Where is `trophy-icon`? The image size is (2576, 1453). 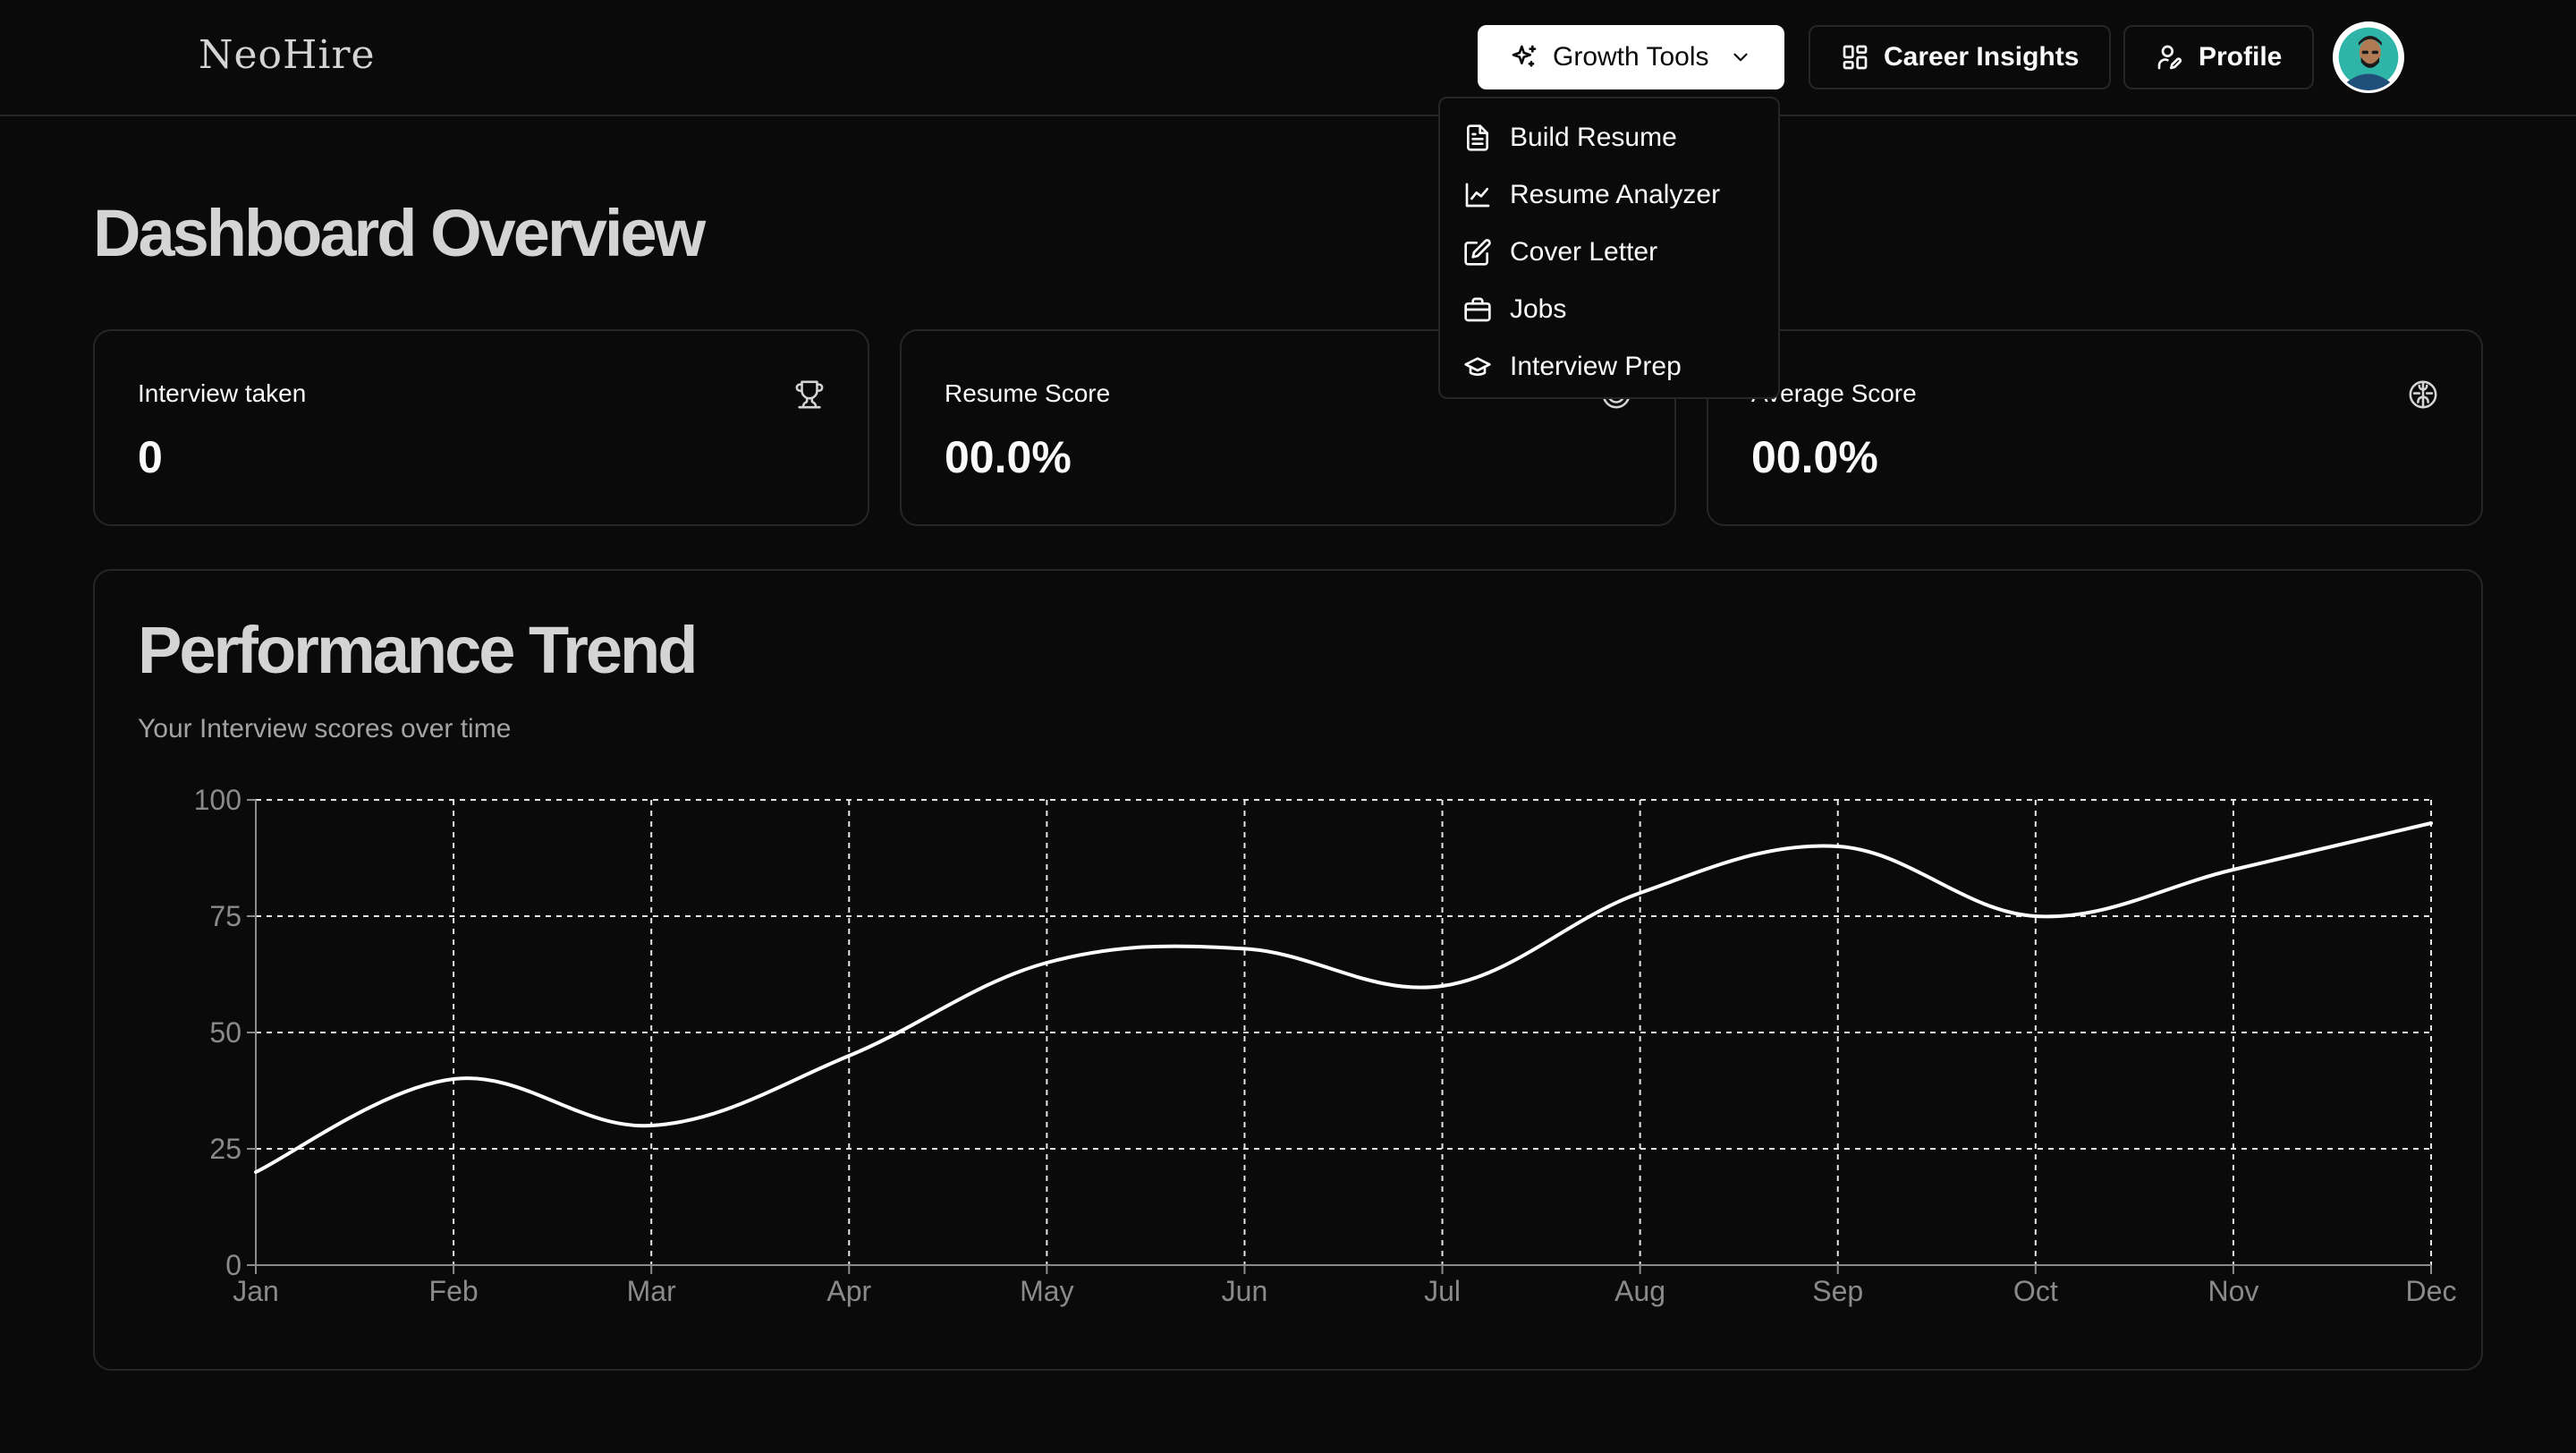 trophy-icon is located at coordinates (809, 394).